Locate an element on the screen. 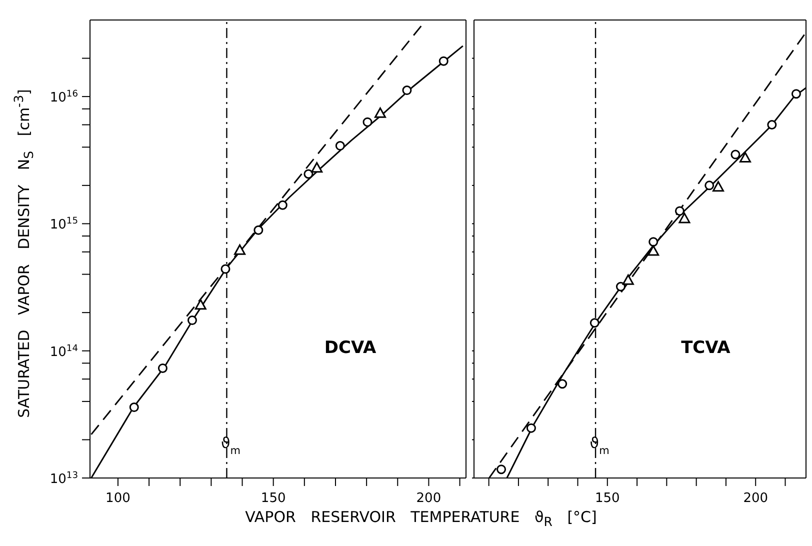  y-tick-label: 10$^{13}$ is located at coordinates (64, 479).